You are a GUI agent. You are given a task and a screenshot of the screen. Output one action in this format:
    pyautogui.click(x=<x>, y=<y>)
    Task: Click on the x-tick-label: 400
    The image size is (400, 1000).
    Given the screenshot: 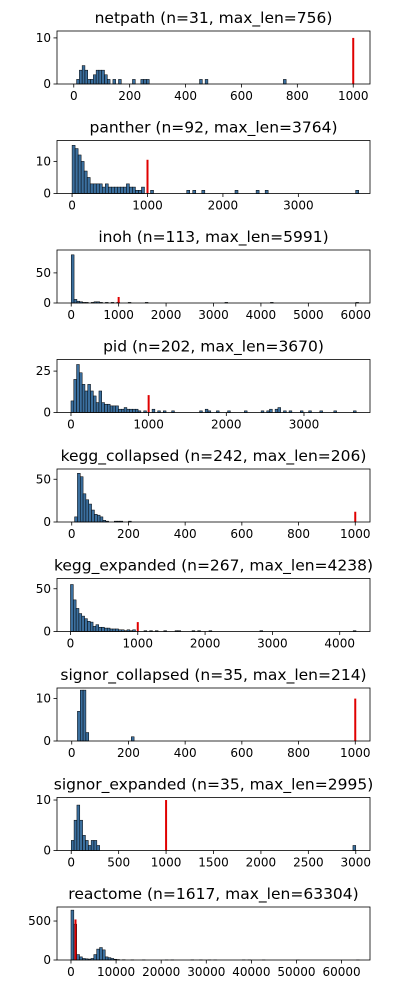 What is the action you would take?
    pyautogui.click(x=185, y=753)
    